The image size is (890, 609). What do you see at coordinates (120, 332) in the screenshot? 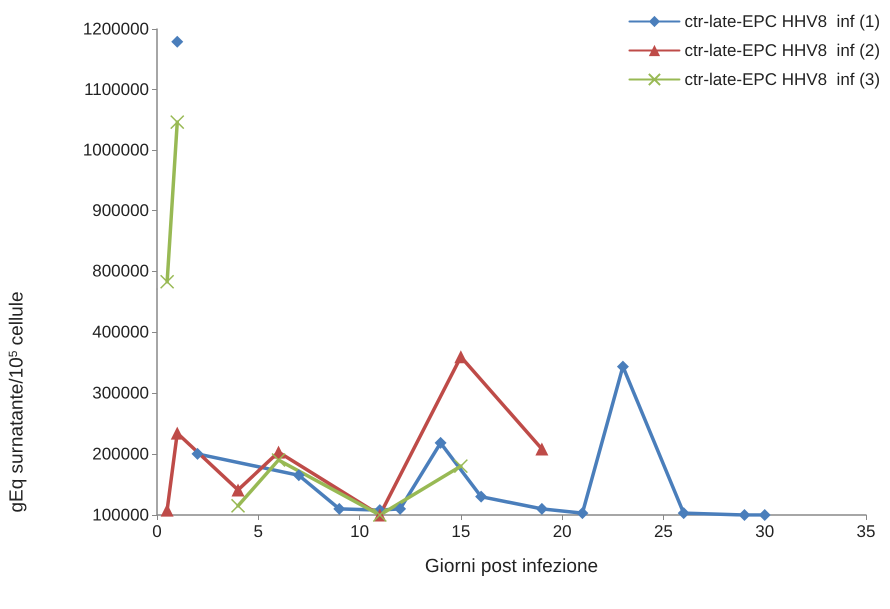
I see `y-tick-label: 400000` at bounding box center [120, 332].